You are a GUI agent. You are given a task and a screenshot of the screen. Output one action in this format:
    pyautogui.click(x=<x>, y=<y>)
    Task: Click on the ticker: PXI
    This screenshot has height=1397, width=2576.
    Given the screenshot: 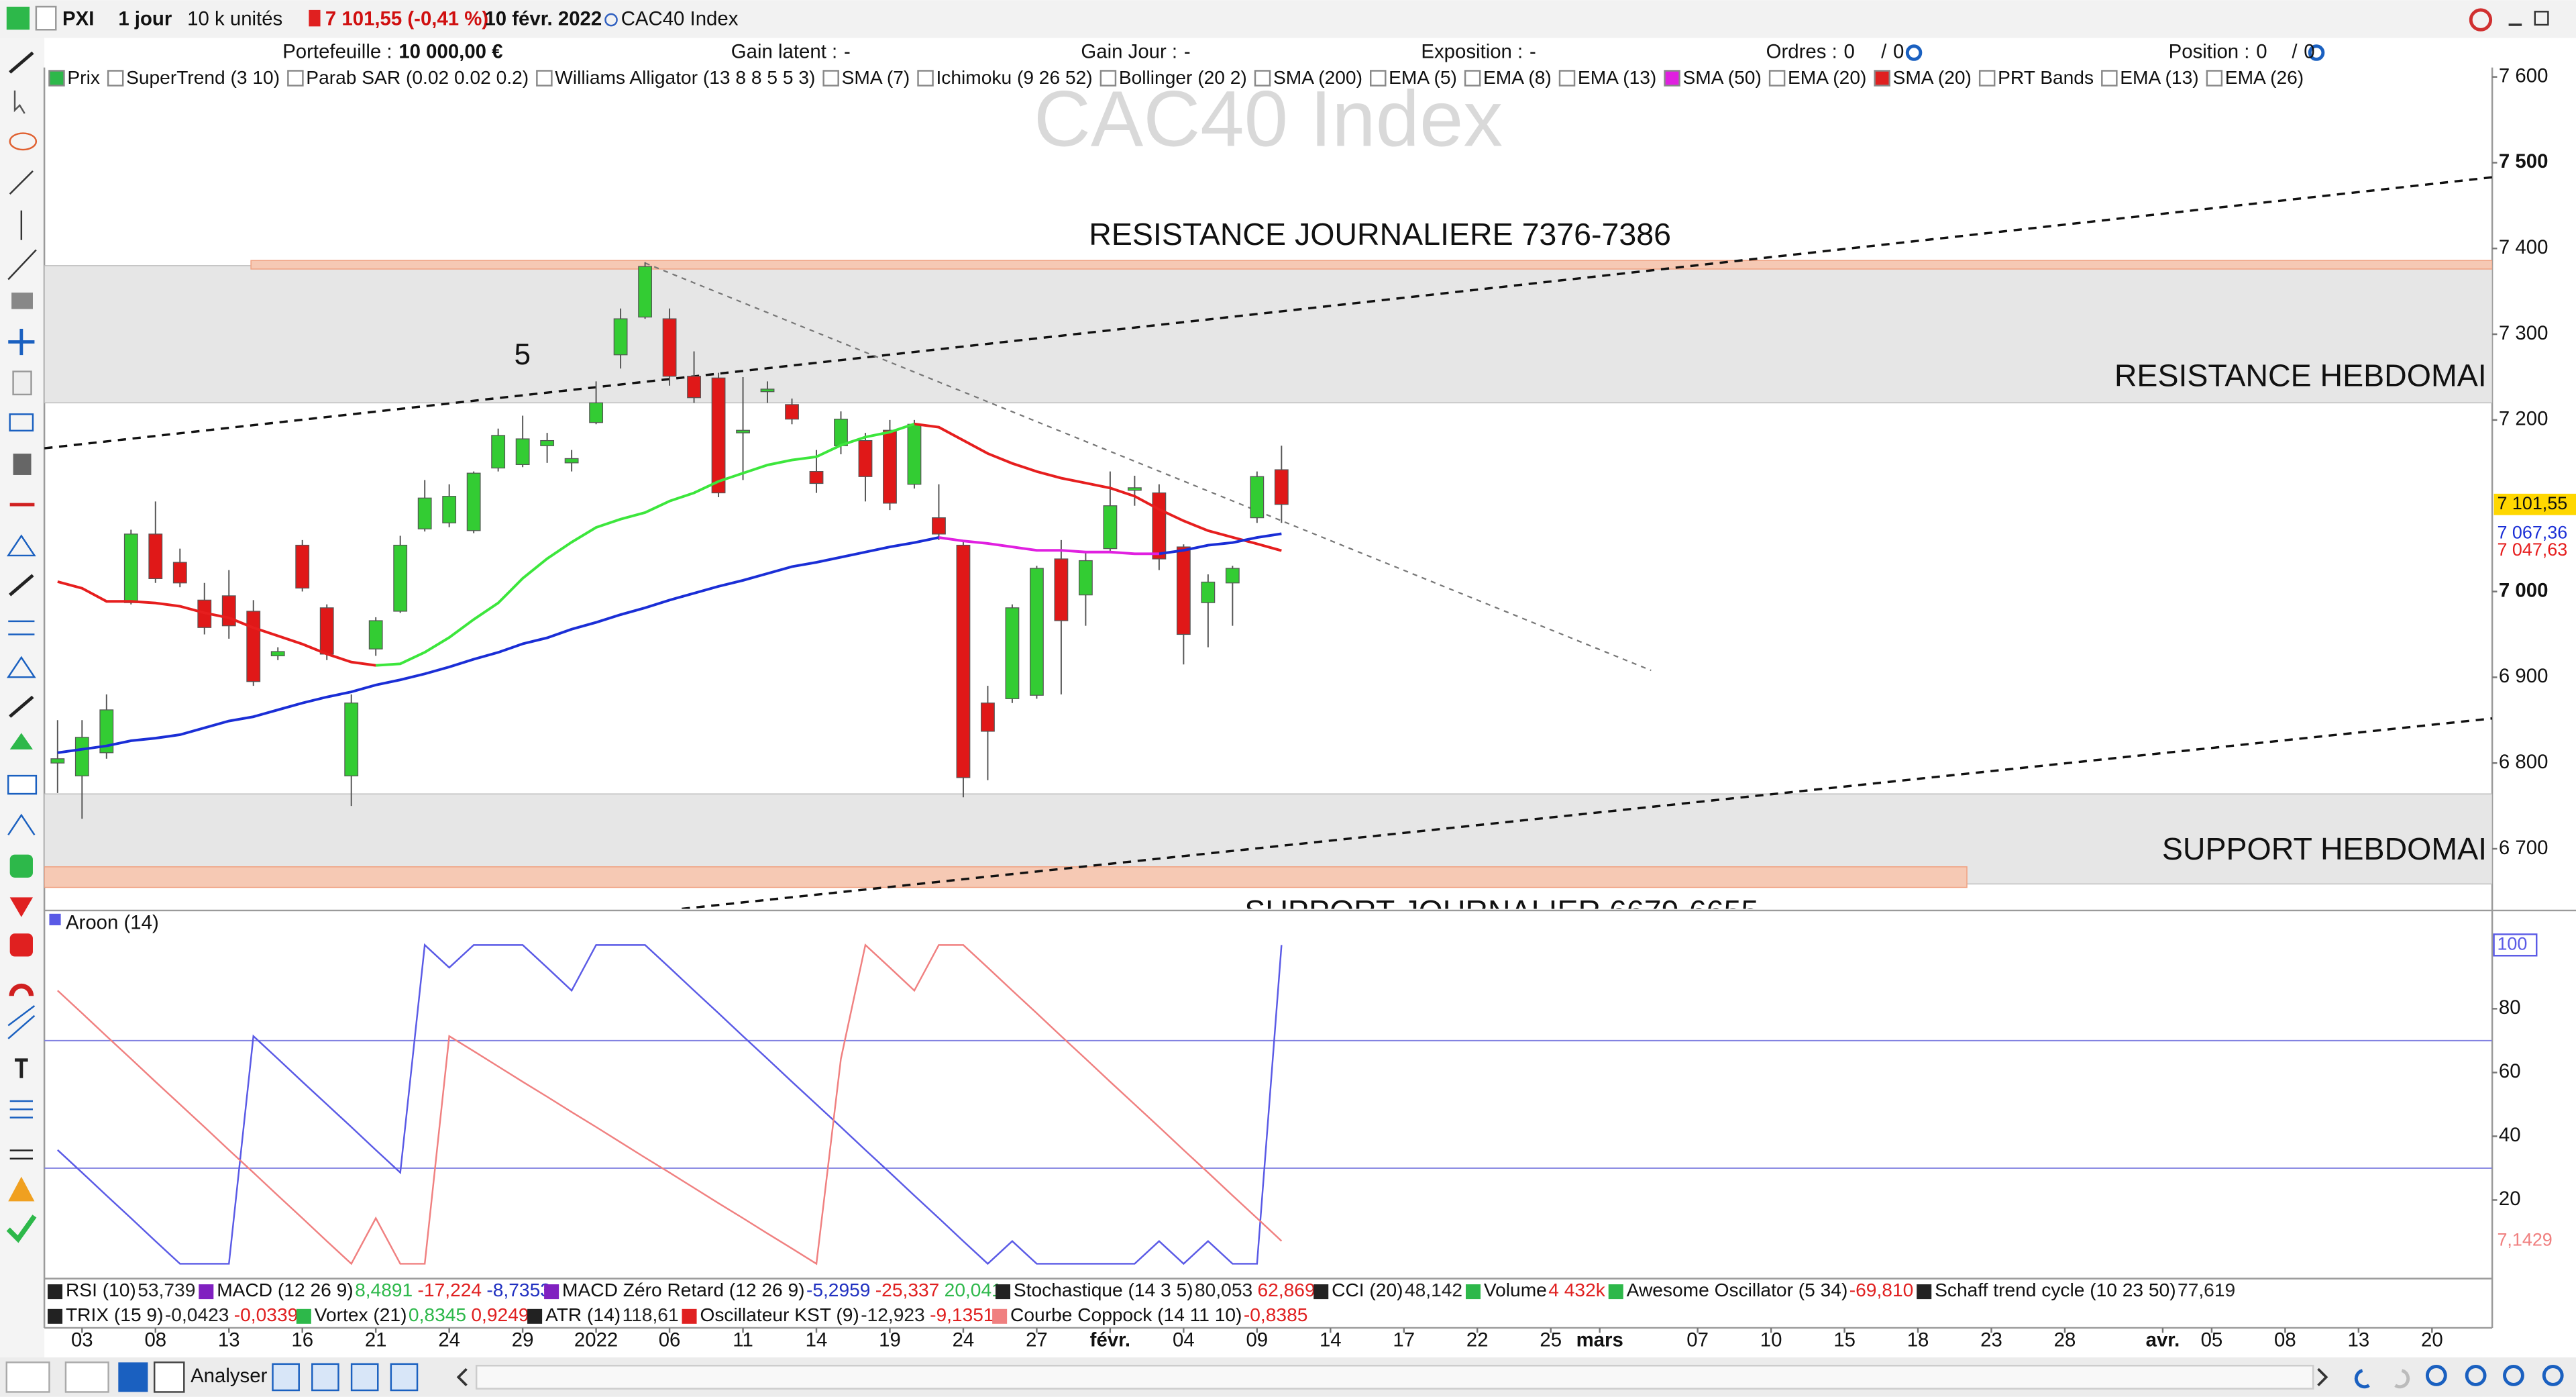 What is the action you would take?
    pyautogui.click(x=78, y=18)
    